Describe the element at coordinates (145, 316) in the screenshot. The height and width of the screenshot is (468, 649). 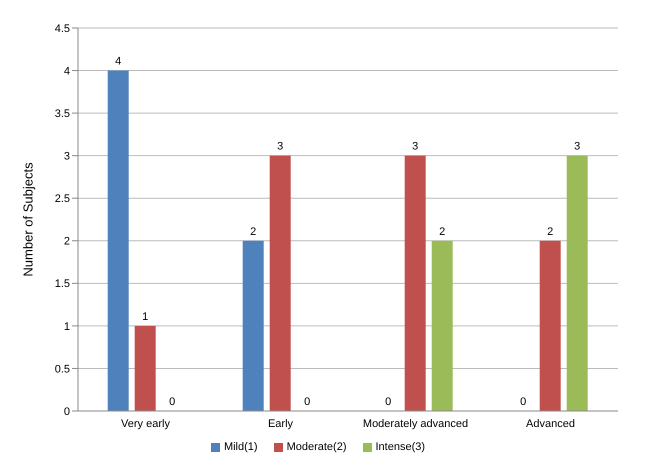
I see `data-label: 1` at that location.